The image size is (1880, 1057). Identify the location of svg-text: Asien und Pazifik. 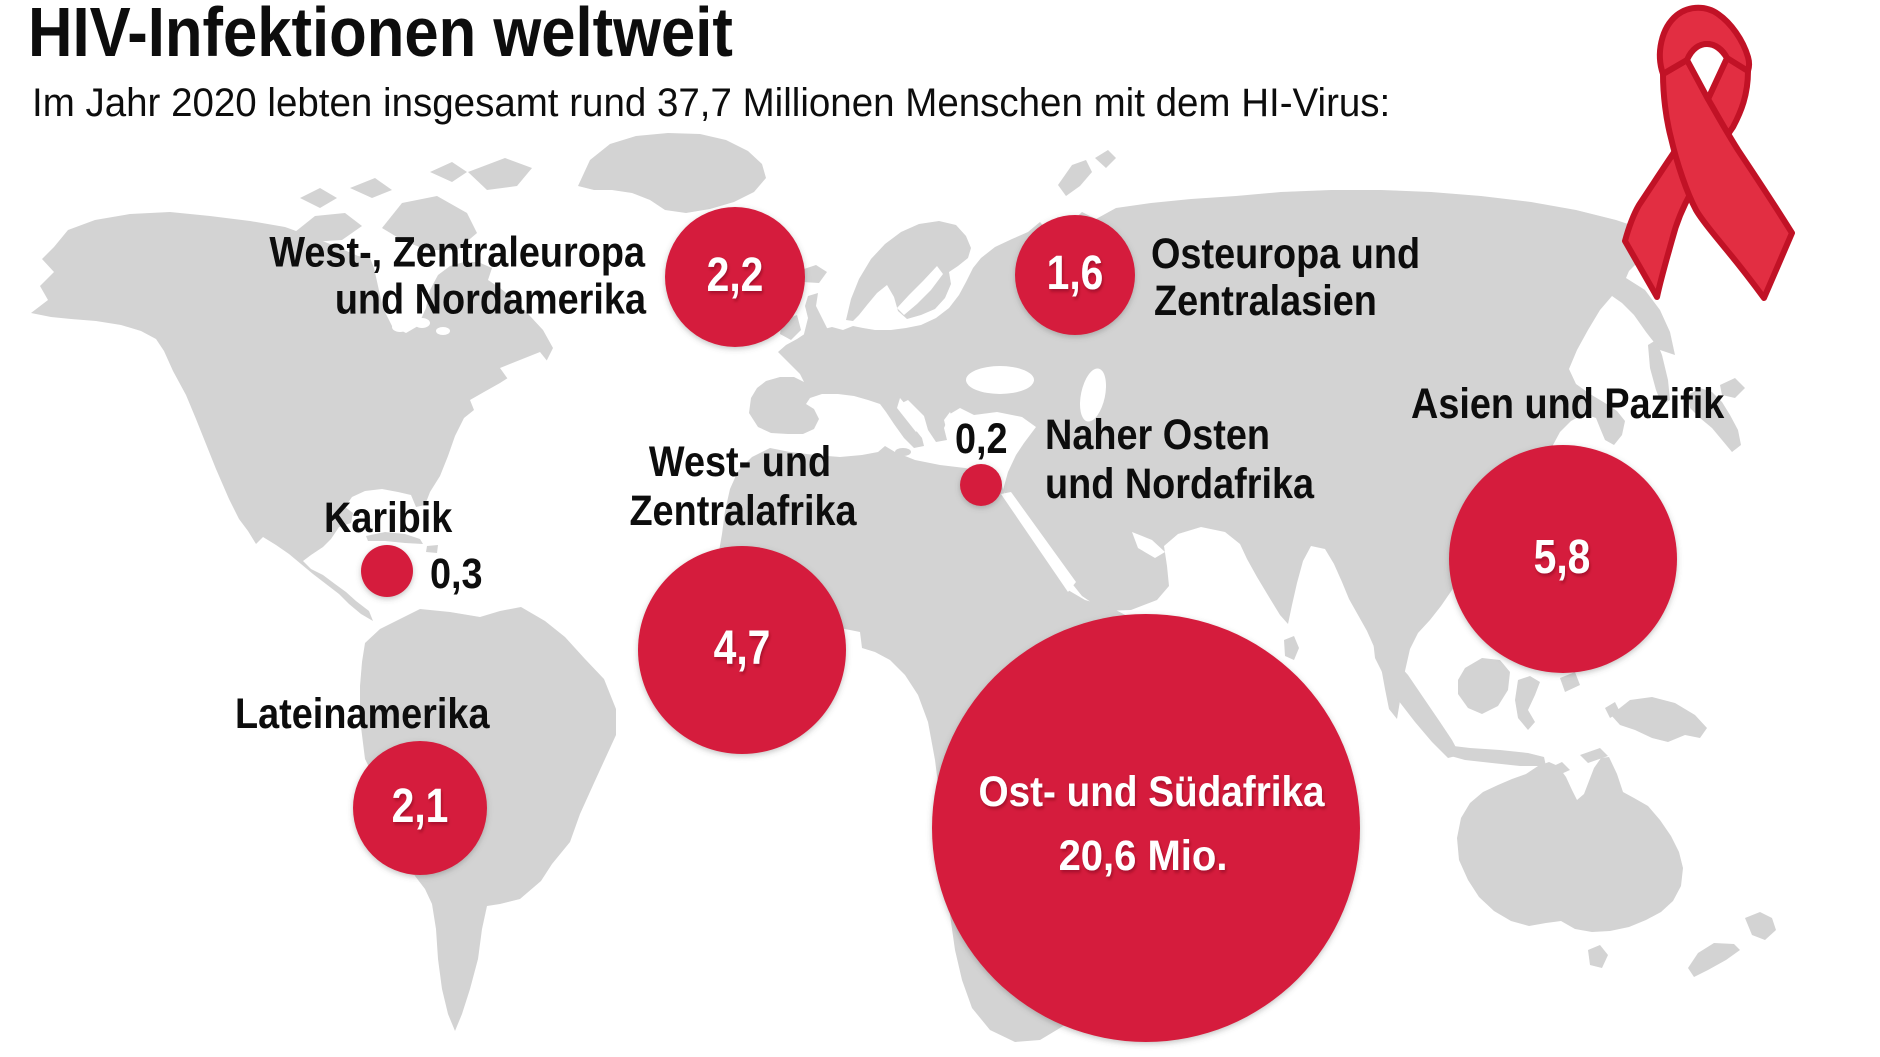
(1568, 403).